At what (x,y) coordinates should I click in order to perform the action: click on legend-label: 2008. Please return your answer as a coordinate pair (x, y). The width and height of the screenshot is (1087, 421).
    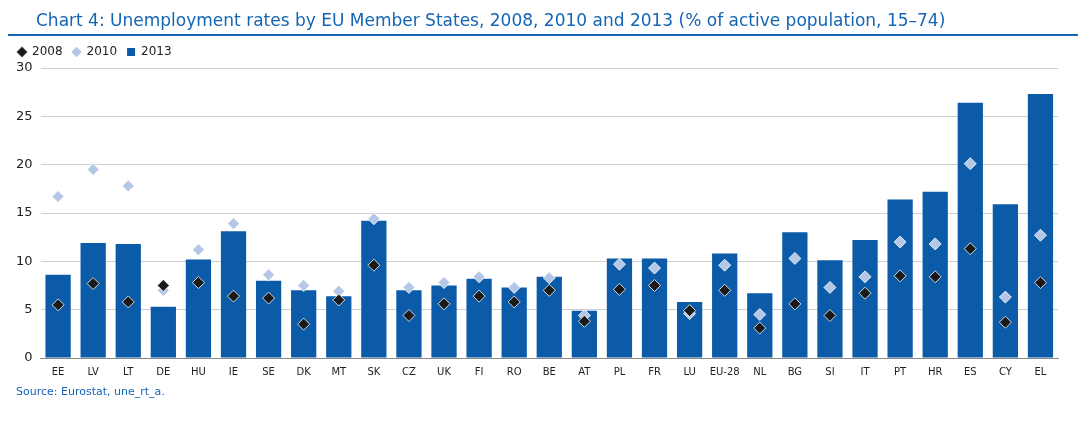
    Looking at the image, I should click on (47, 51).